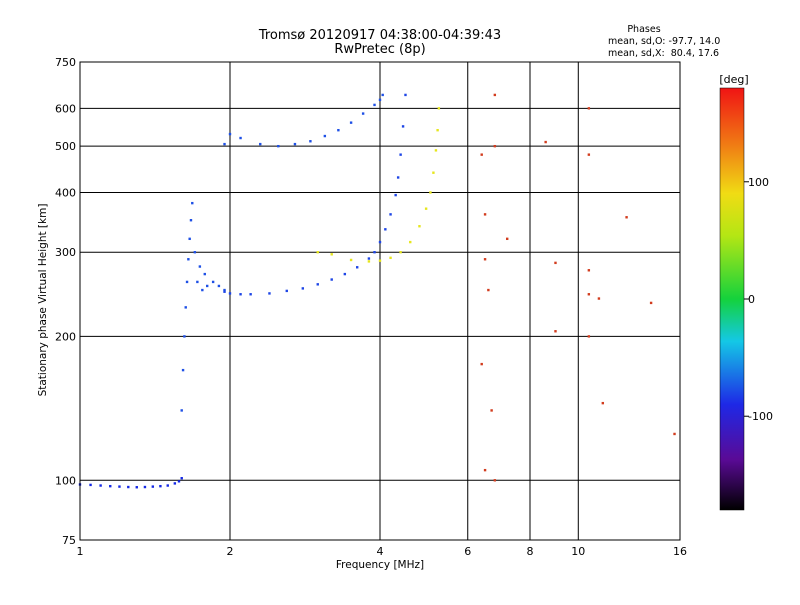  Describe the element at coordinates (379, 35) in the screenshot. I see `chart-title: Tromsø 20120917 04:38:00-04:39:43` at that location.